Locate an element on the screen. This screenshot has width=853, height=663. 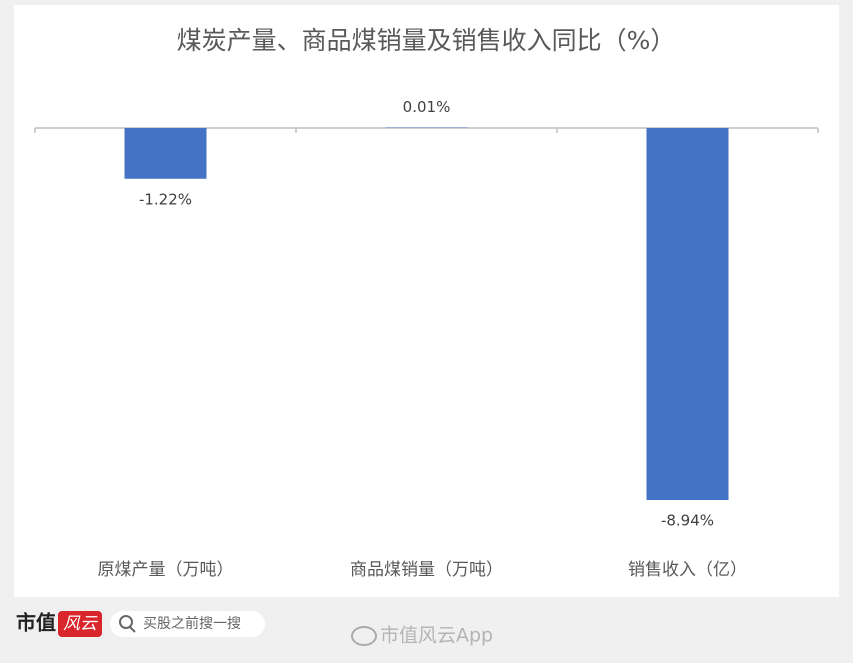
data-label: 0.01% is located at coordinates (427, 107).